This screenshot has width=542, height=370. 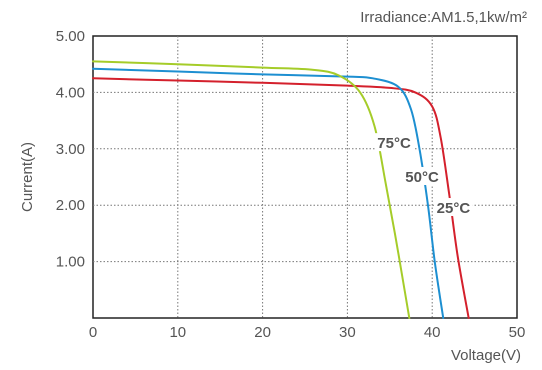 What do you see at coordinates (432, 332) in the screenshot?
I see `x-tick-label-4: 40` at bounding box center [432, 332].